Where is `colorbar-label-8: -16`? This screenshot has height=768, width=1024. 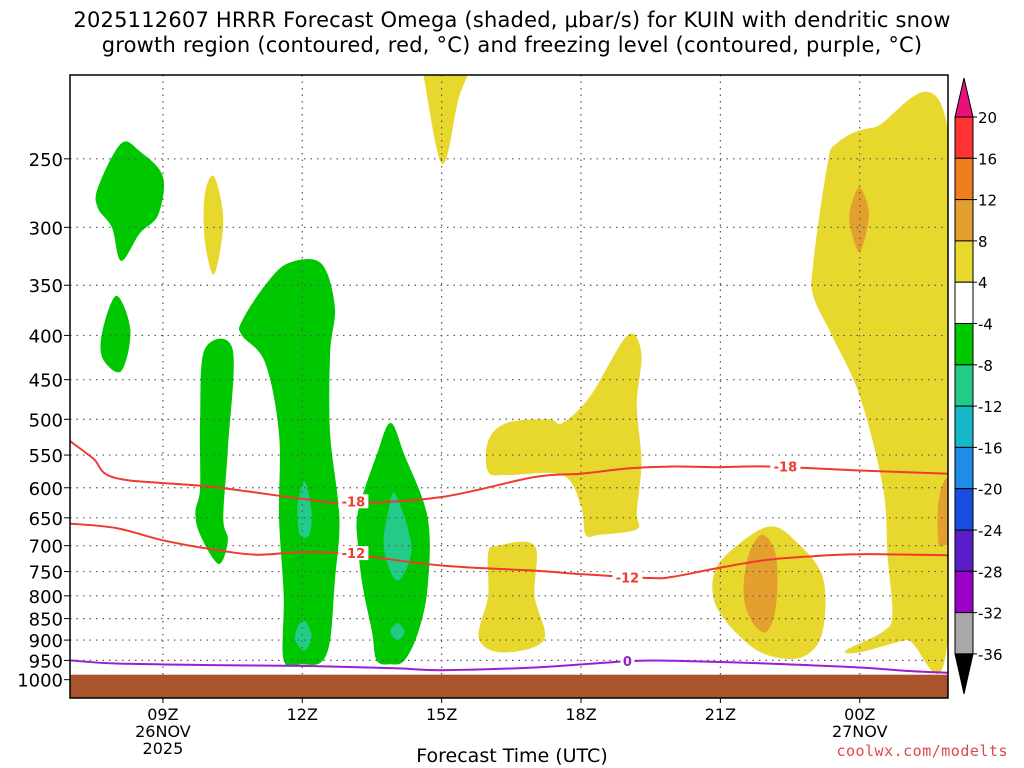 colorbar-label-8: -16 is located at coordinates (990, 448).